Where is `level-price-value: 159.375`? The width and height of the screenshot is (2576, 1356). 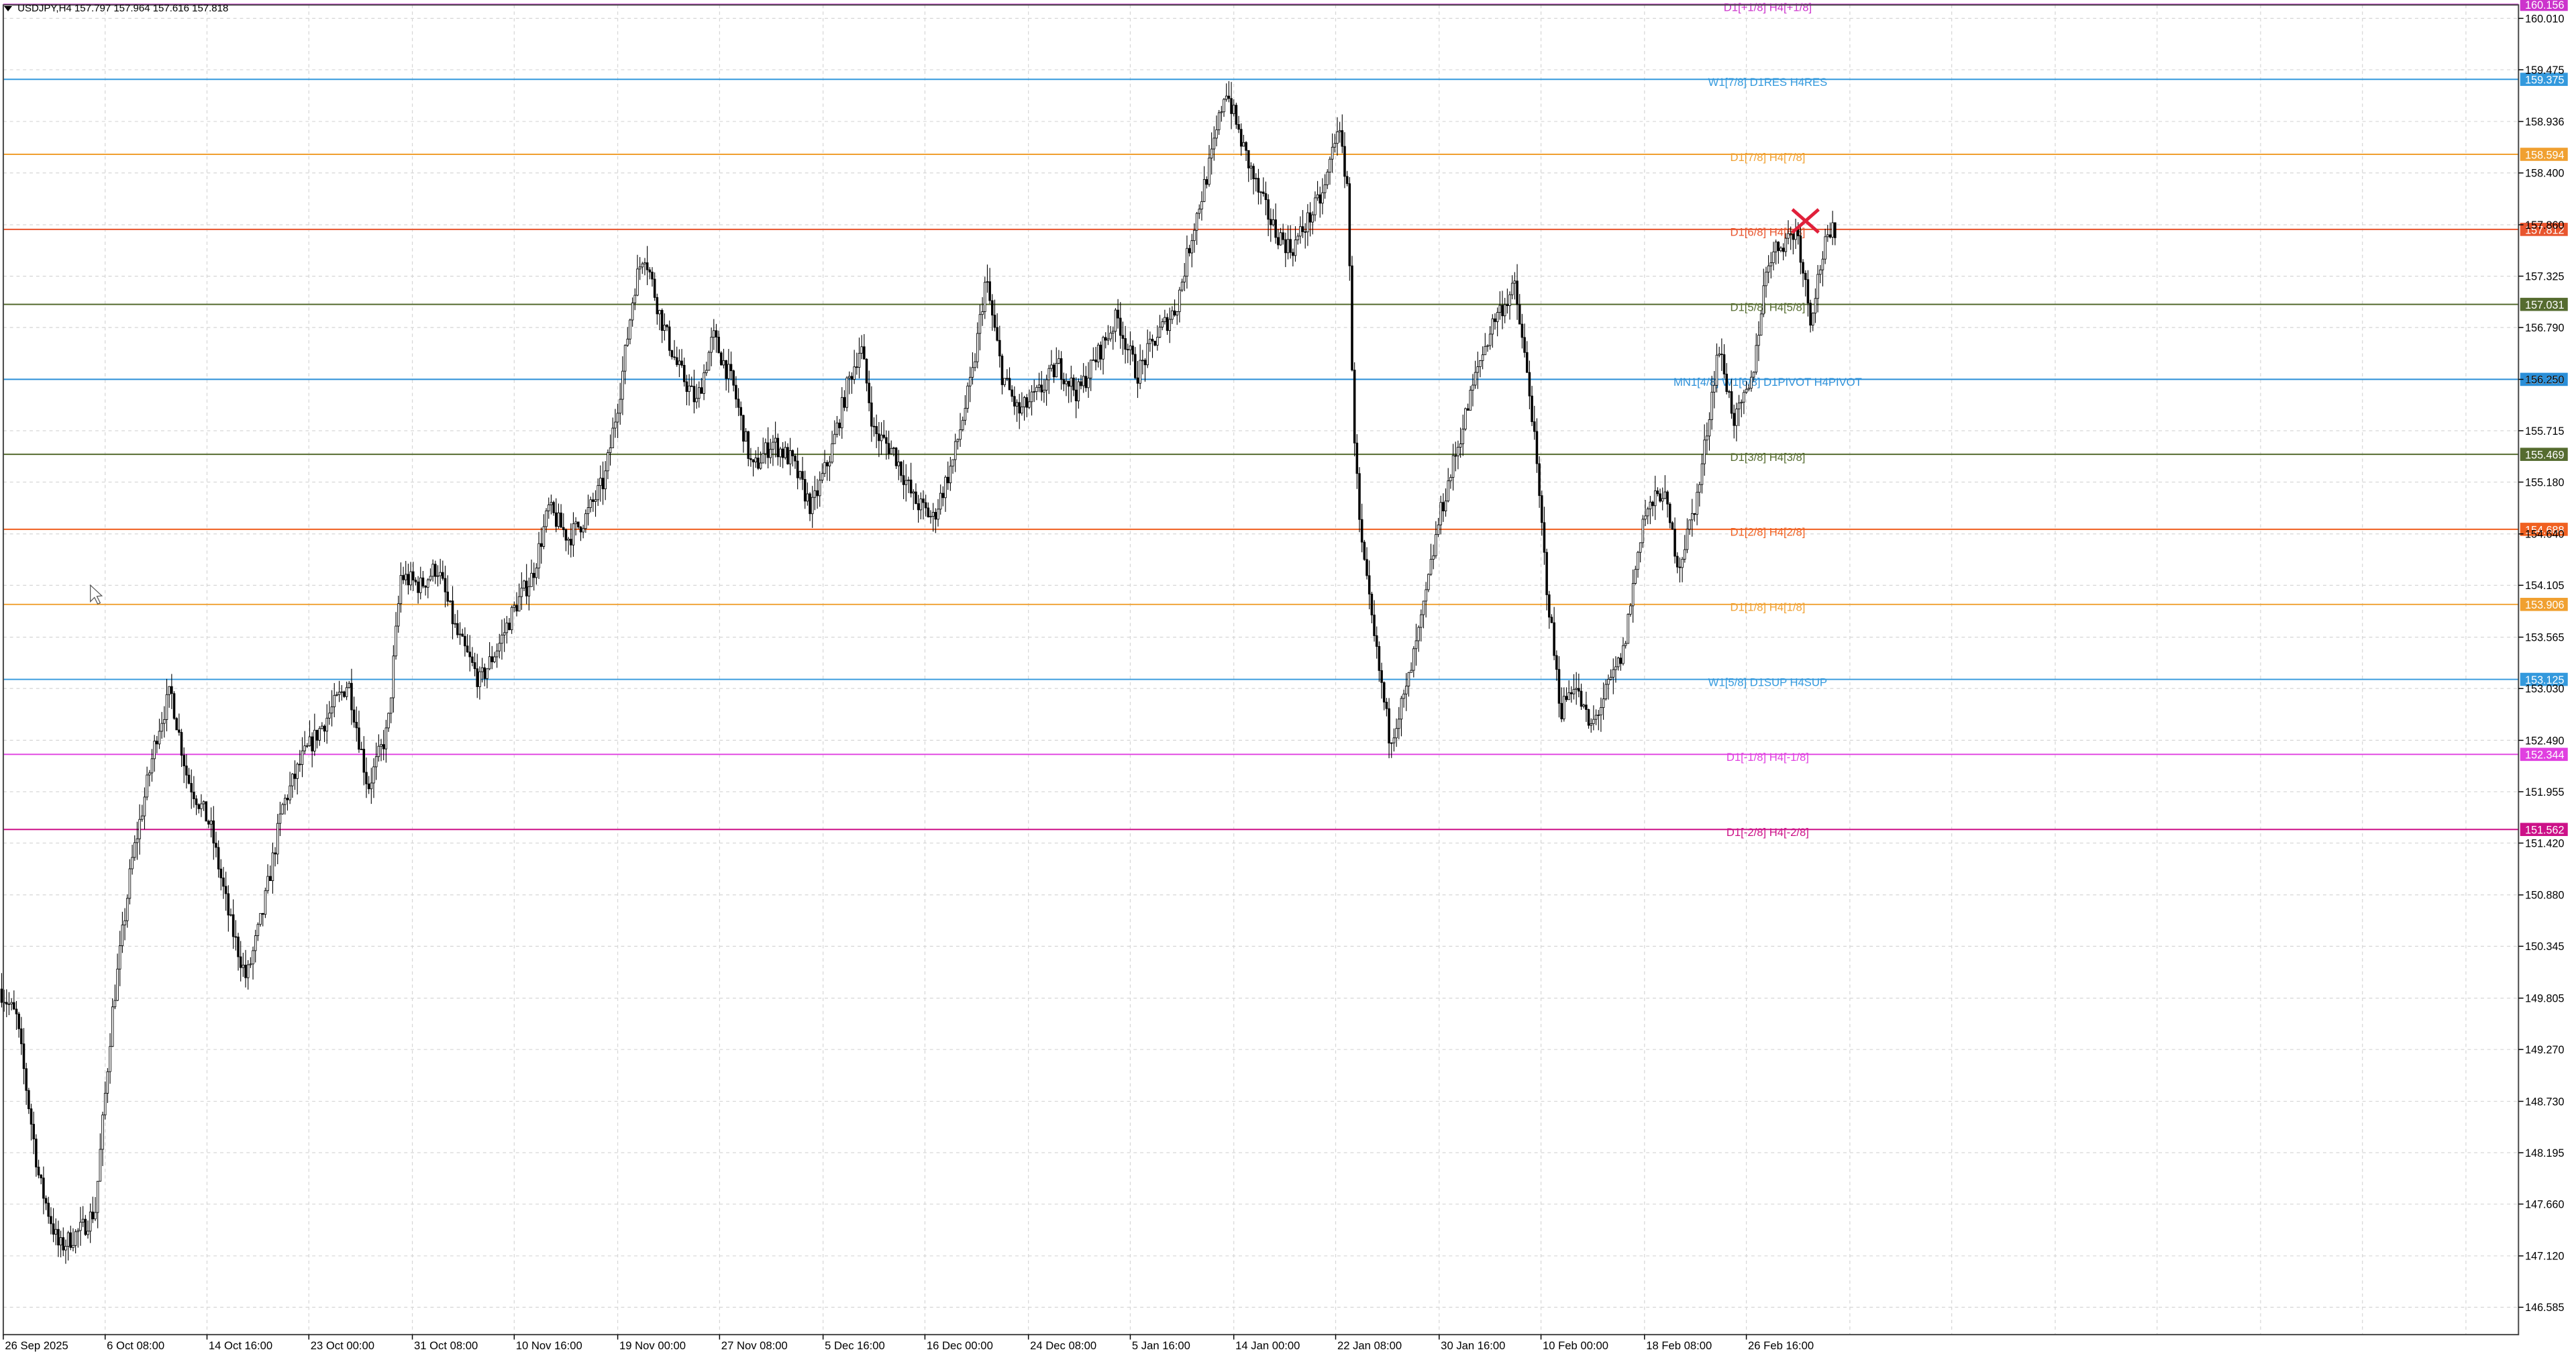 level-price-value: 159.375 is located at coordinates (2544, 80).